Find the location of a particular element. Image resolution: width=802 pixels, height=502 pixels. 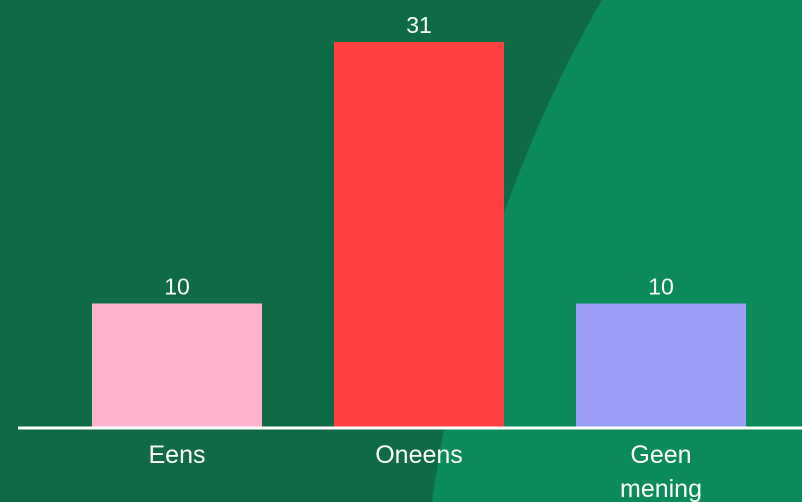

category-labels-group: Eens Oneens Geen mening is located at coordinates (425, 471).